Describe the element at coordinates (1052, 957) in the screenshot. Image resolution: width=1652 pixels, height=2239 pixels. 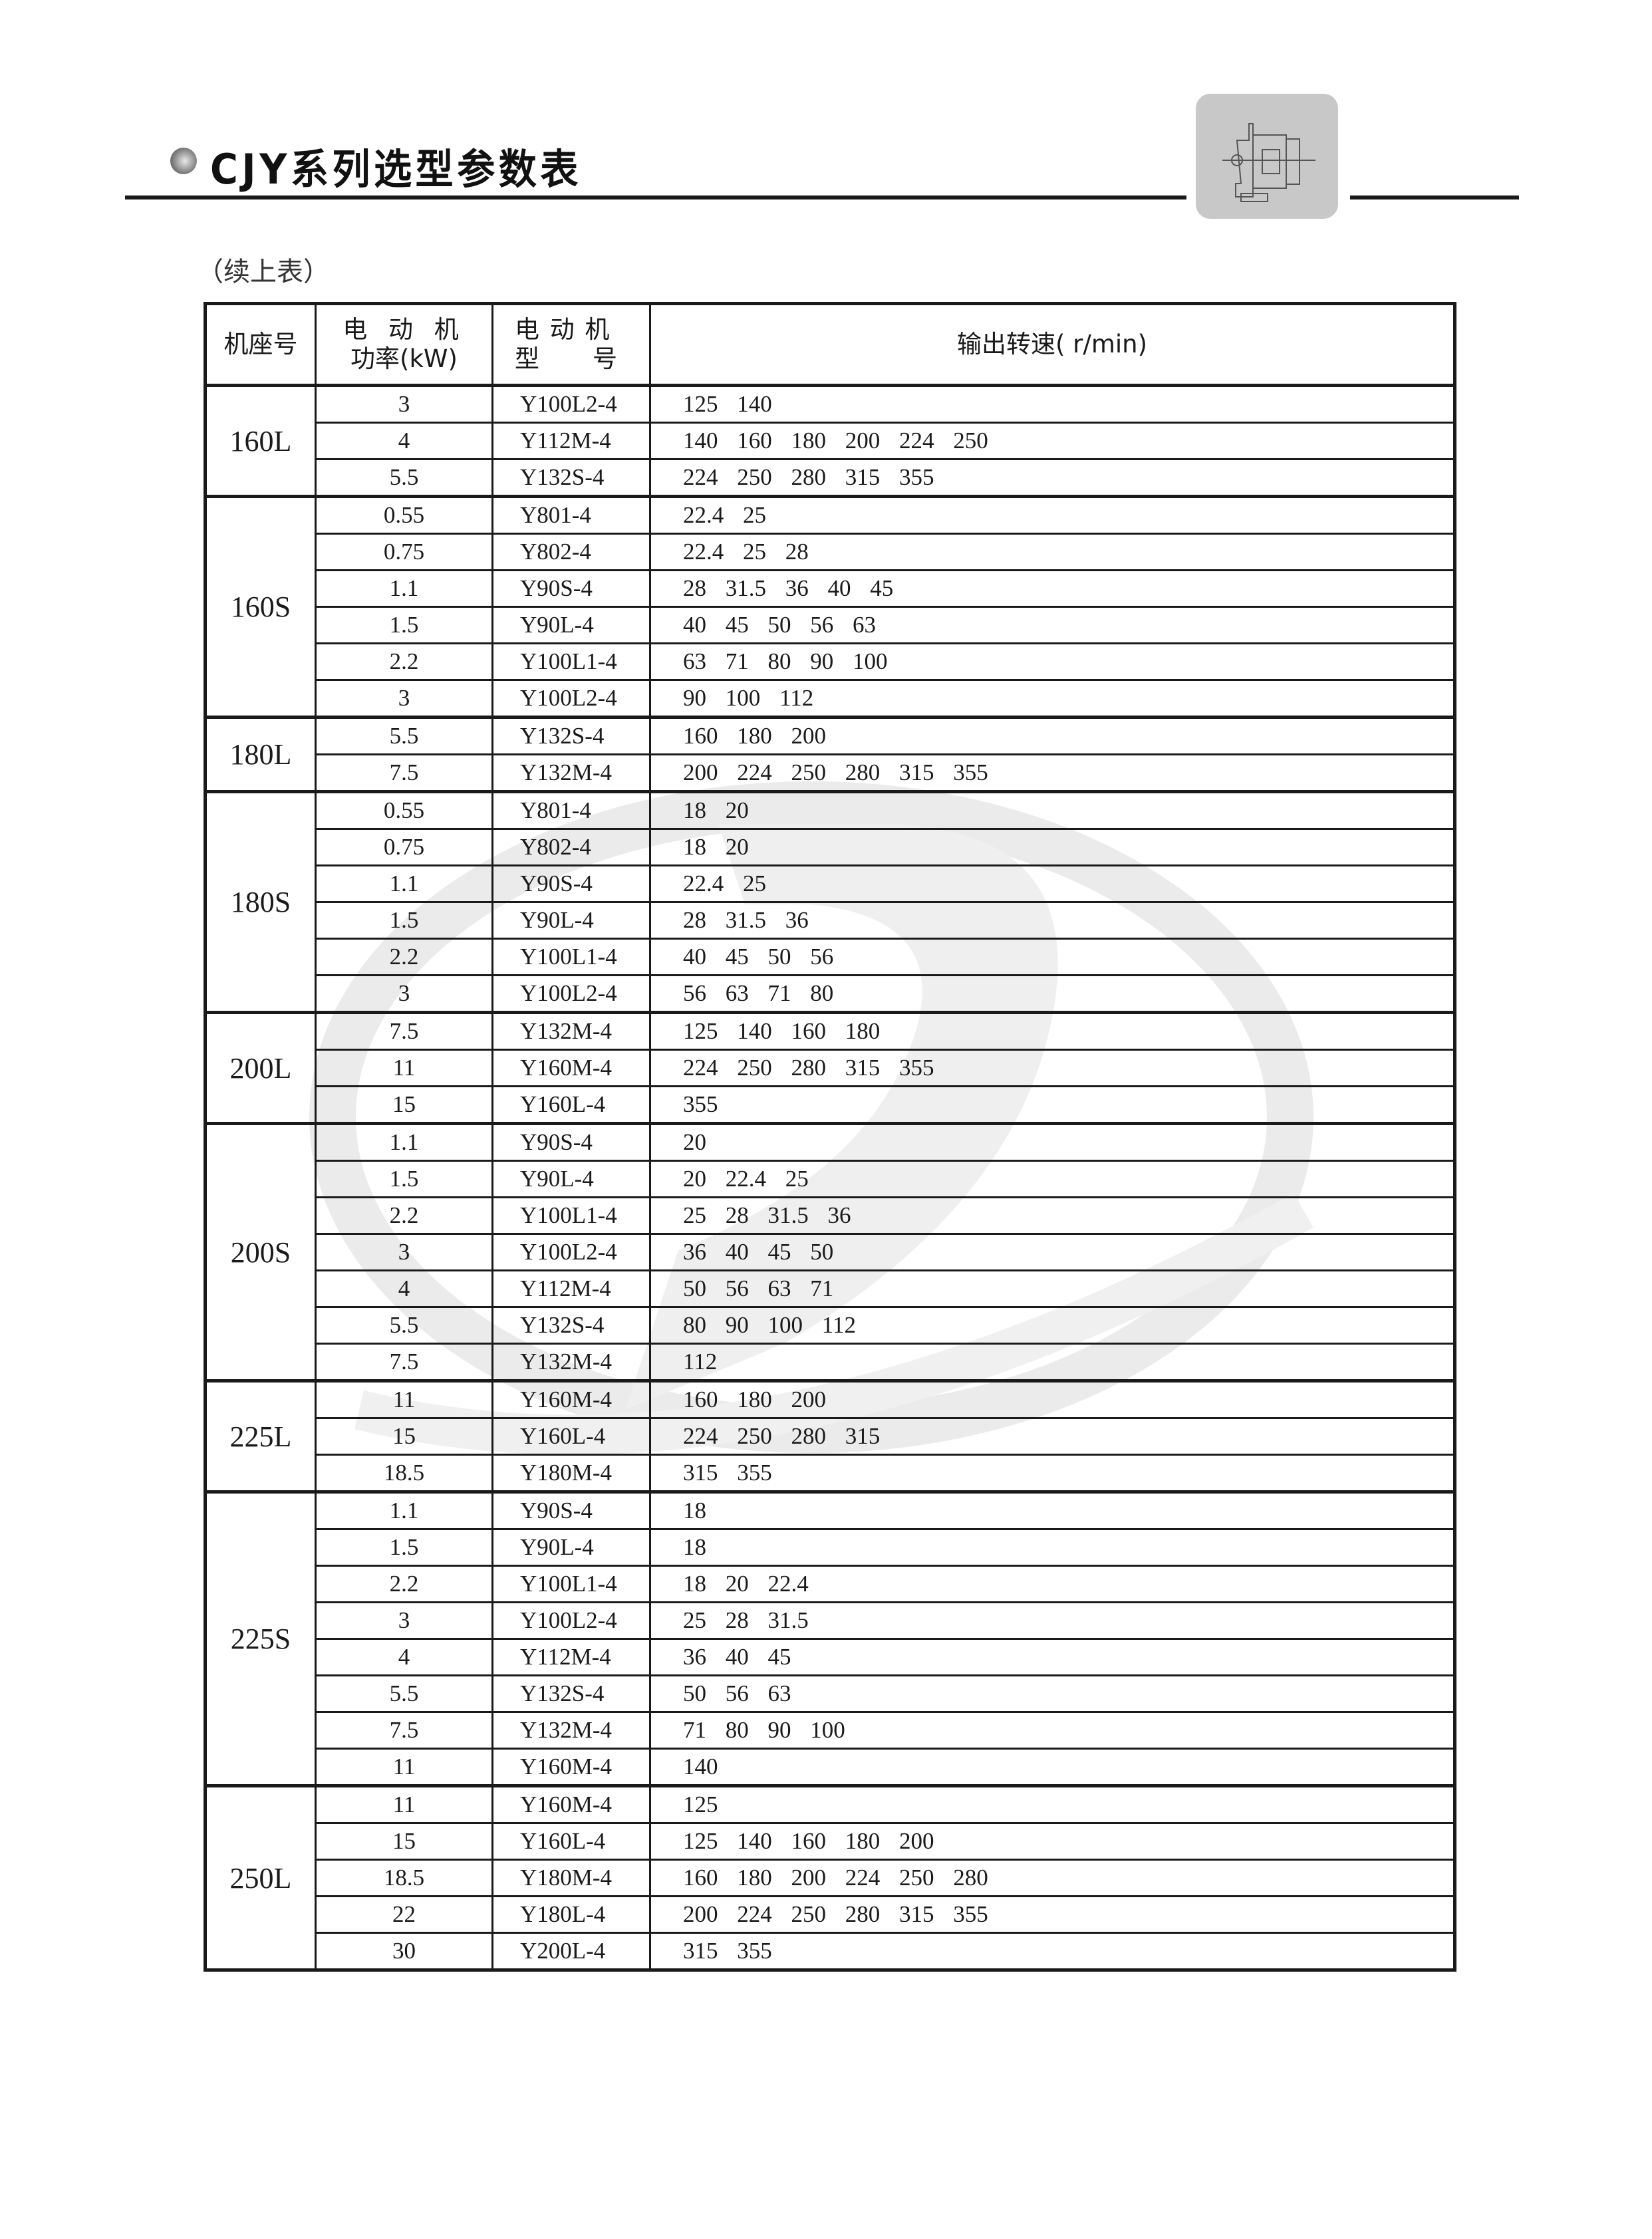
I see `output-speed-cell: 40 45 50 56` at that location.